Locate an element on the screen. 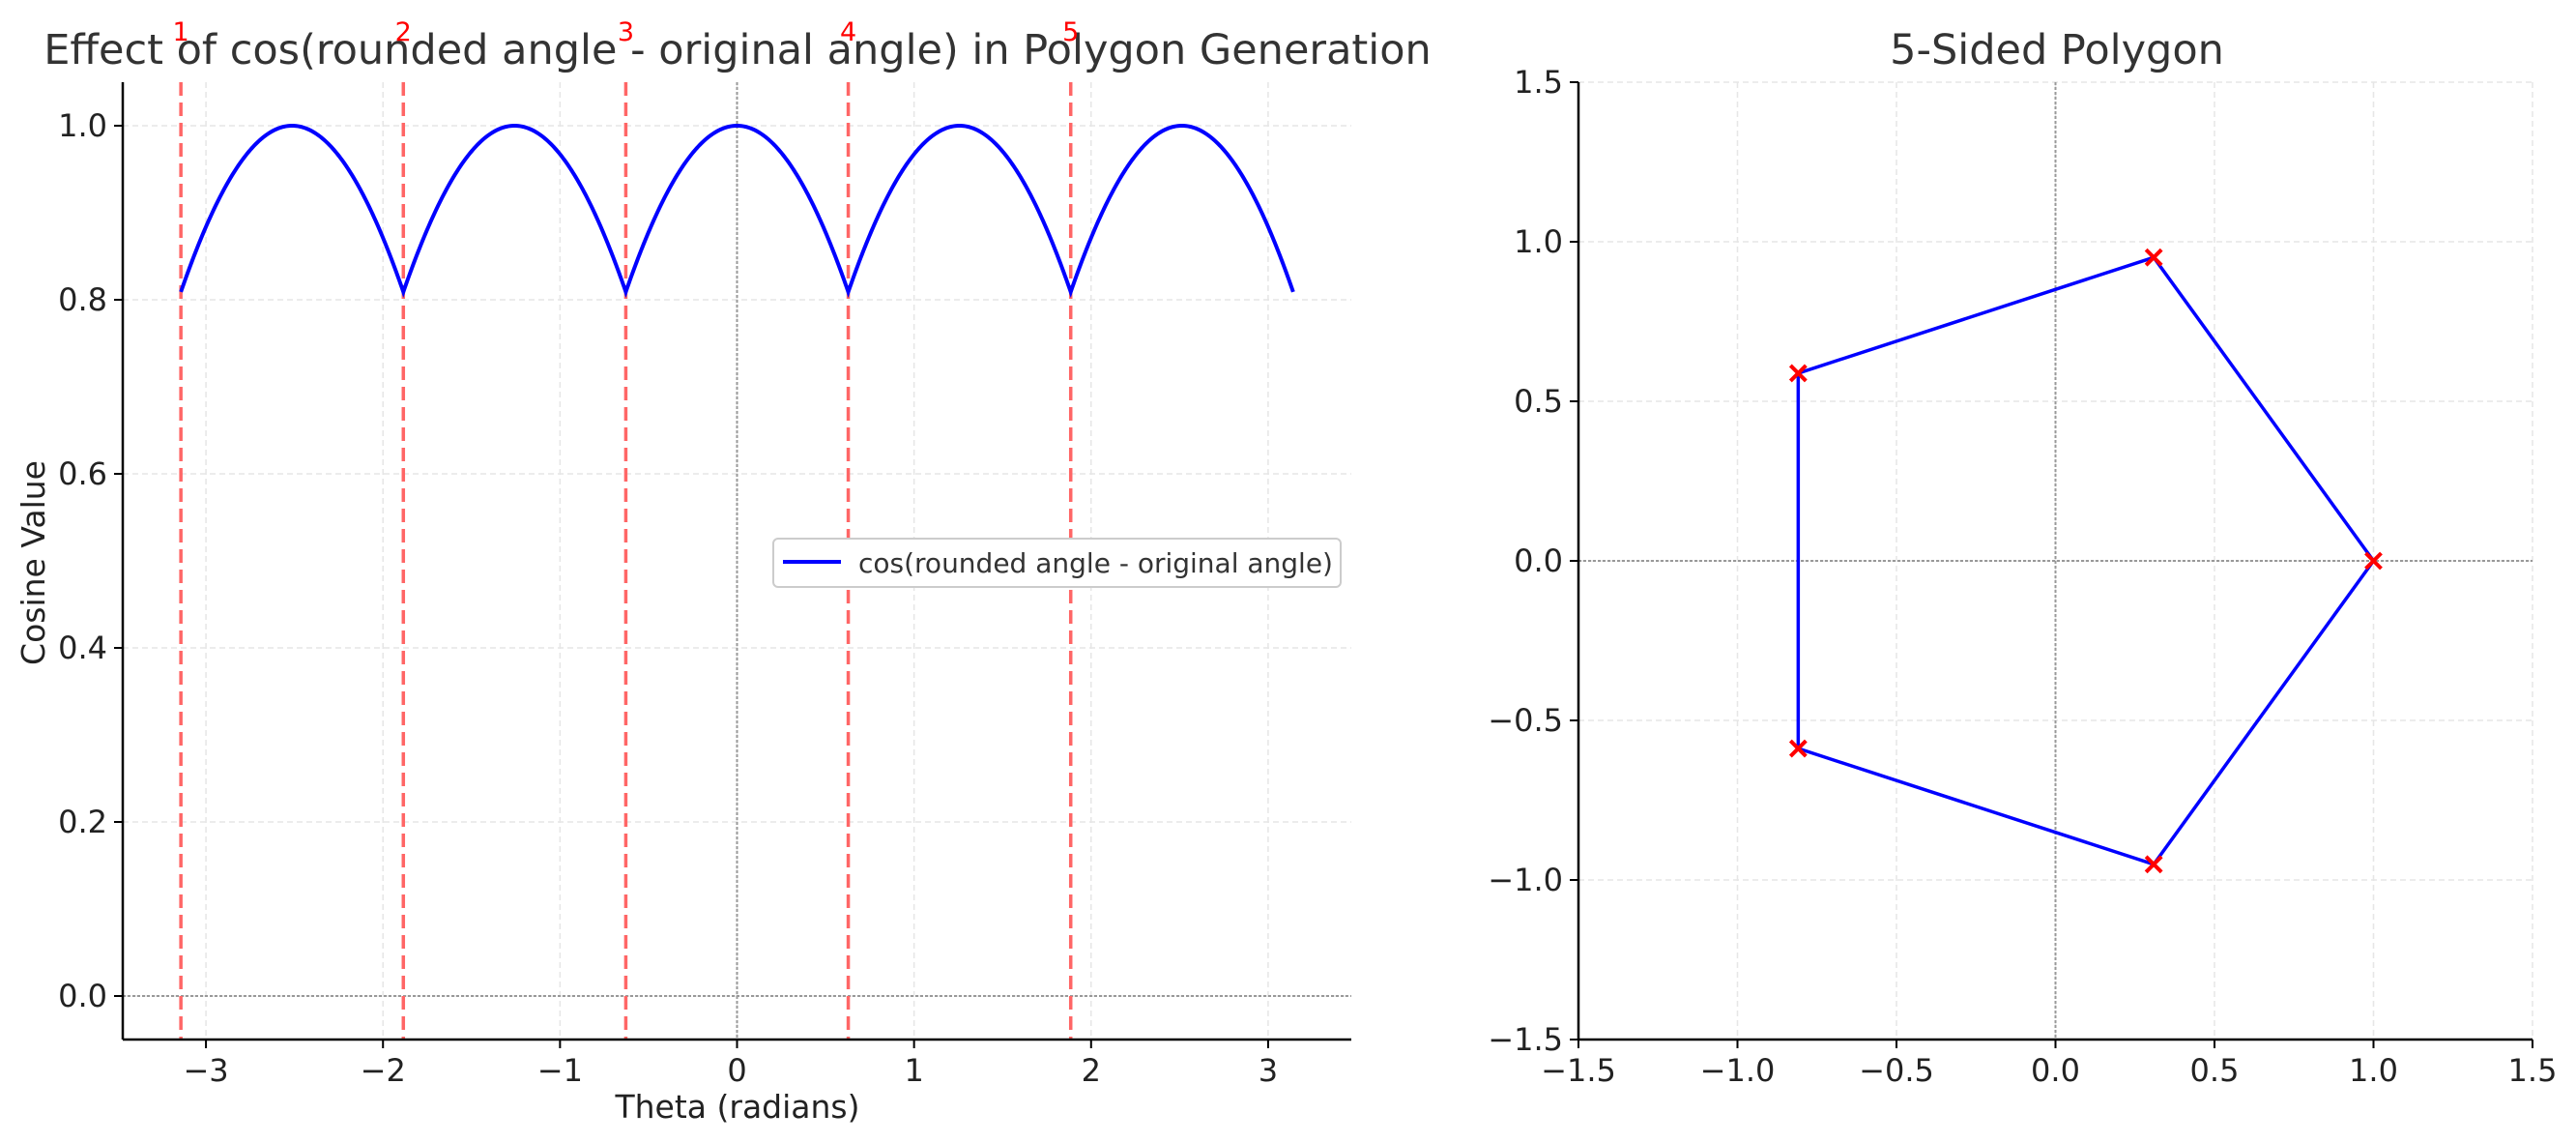  x-tick-label: −1 is located at coordinates (560, 1070).